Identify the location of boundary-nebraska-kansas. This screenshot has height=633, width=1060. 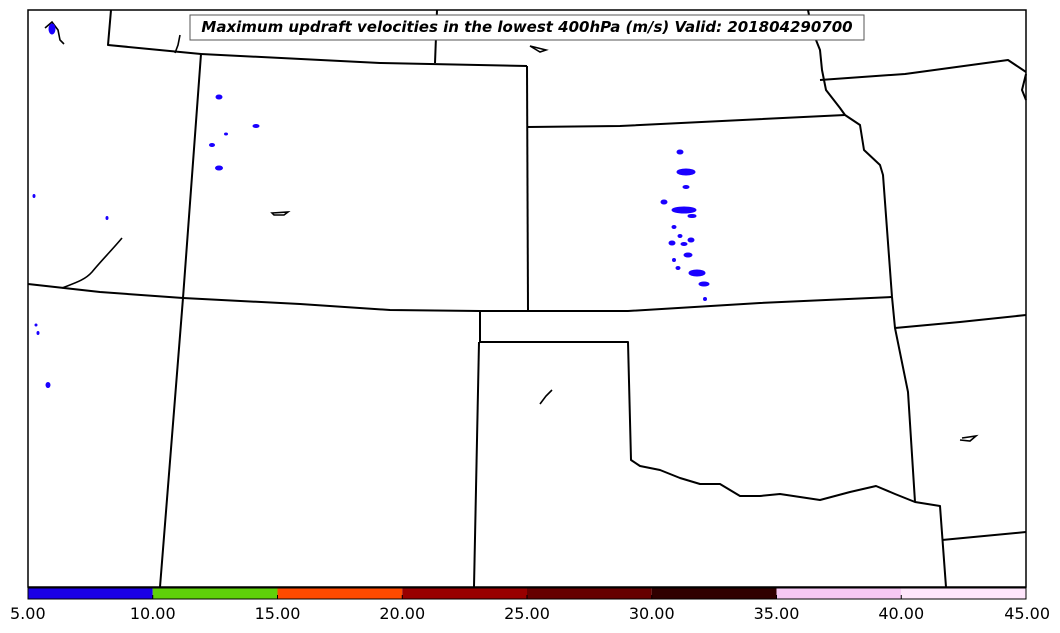
(686, 121).